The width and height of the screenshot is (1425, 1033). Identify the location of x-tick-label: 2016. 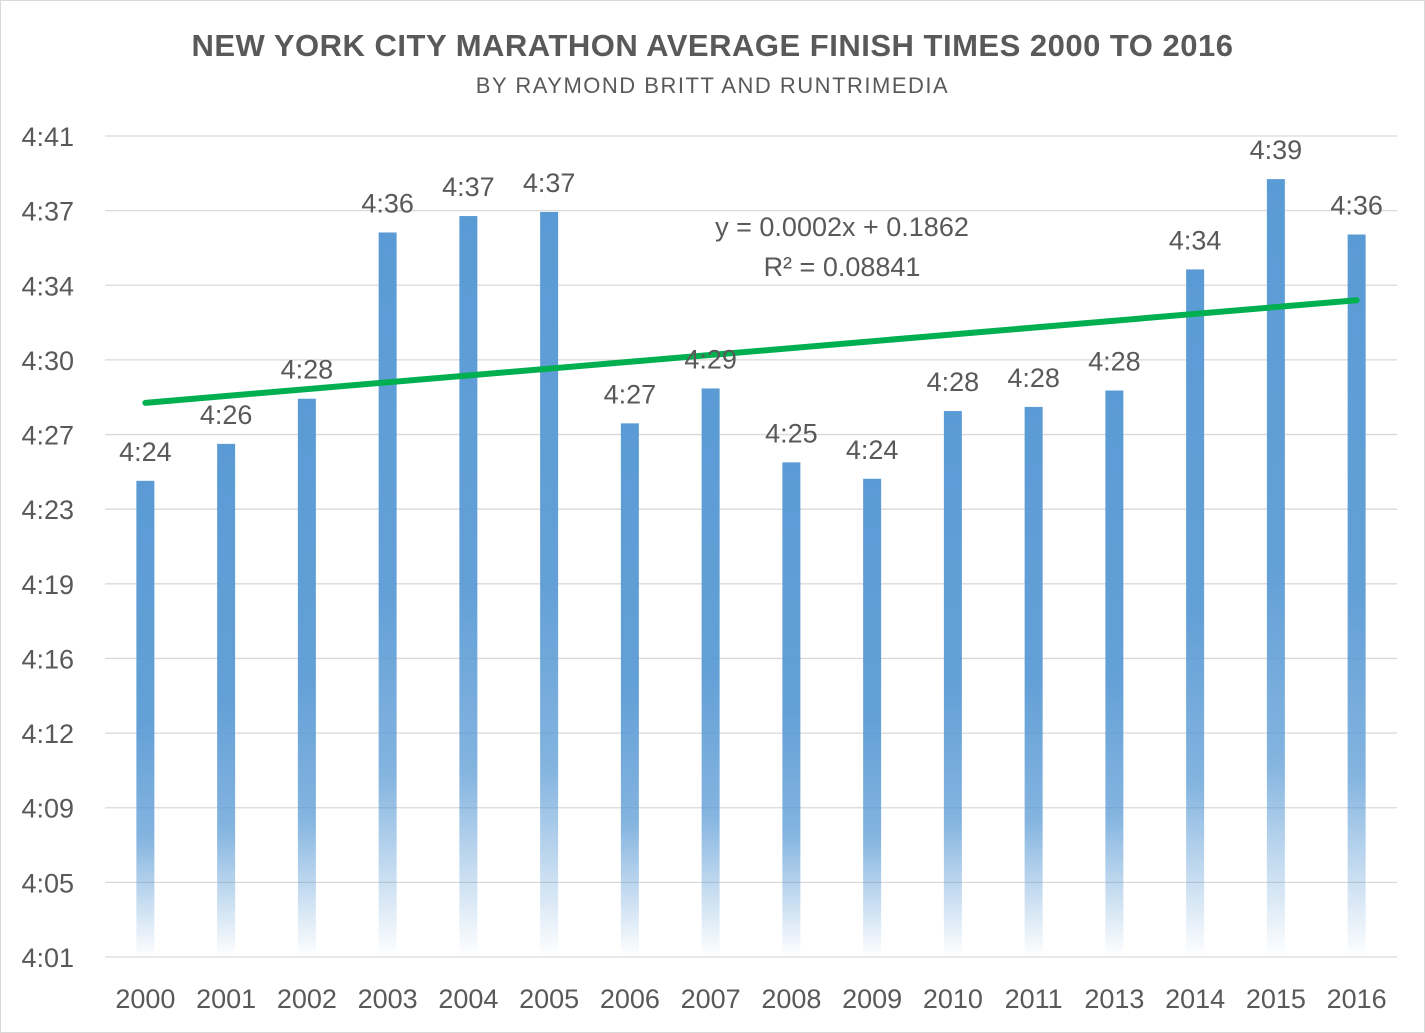
(1357, 999).